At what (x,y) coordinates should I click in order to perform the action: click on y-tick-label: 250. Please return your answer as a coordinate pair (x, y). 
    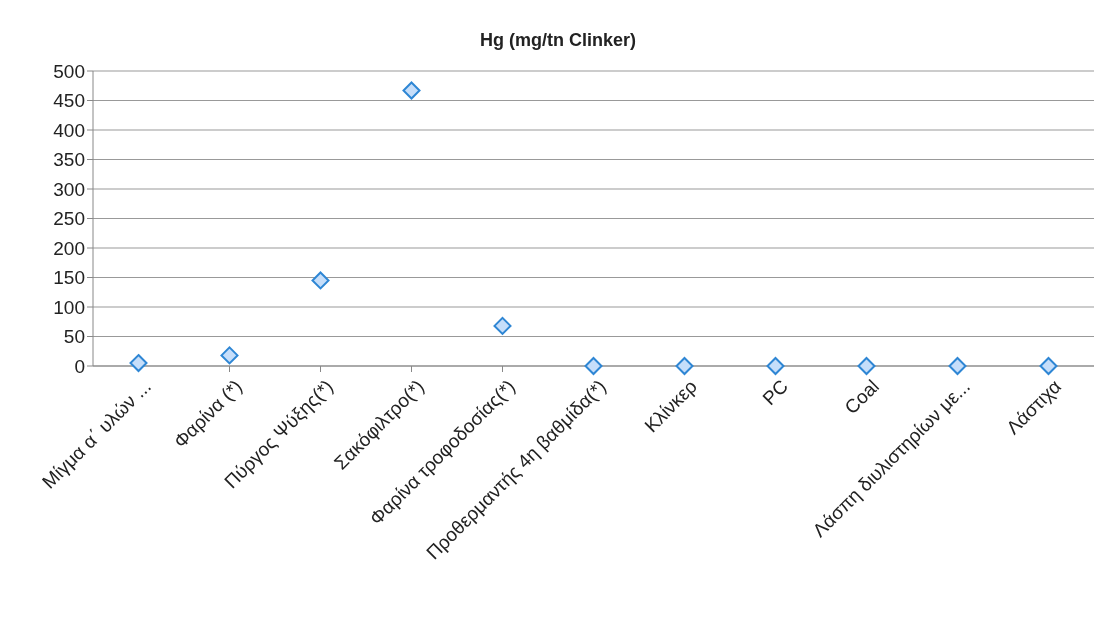
    Looking at the image, I should click on (69, 219).